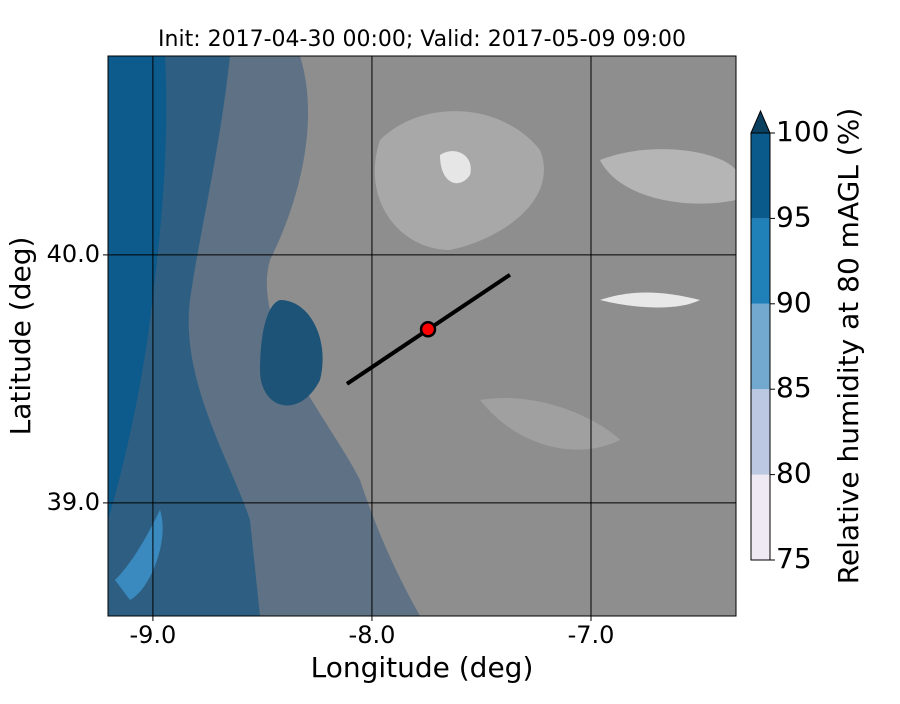 Image resolution: width=900 pixels, height=704 pixels. I want to click on x-axis-label: Longitude (deg), so click(422, 667).